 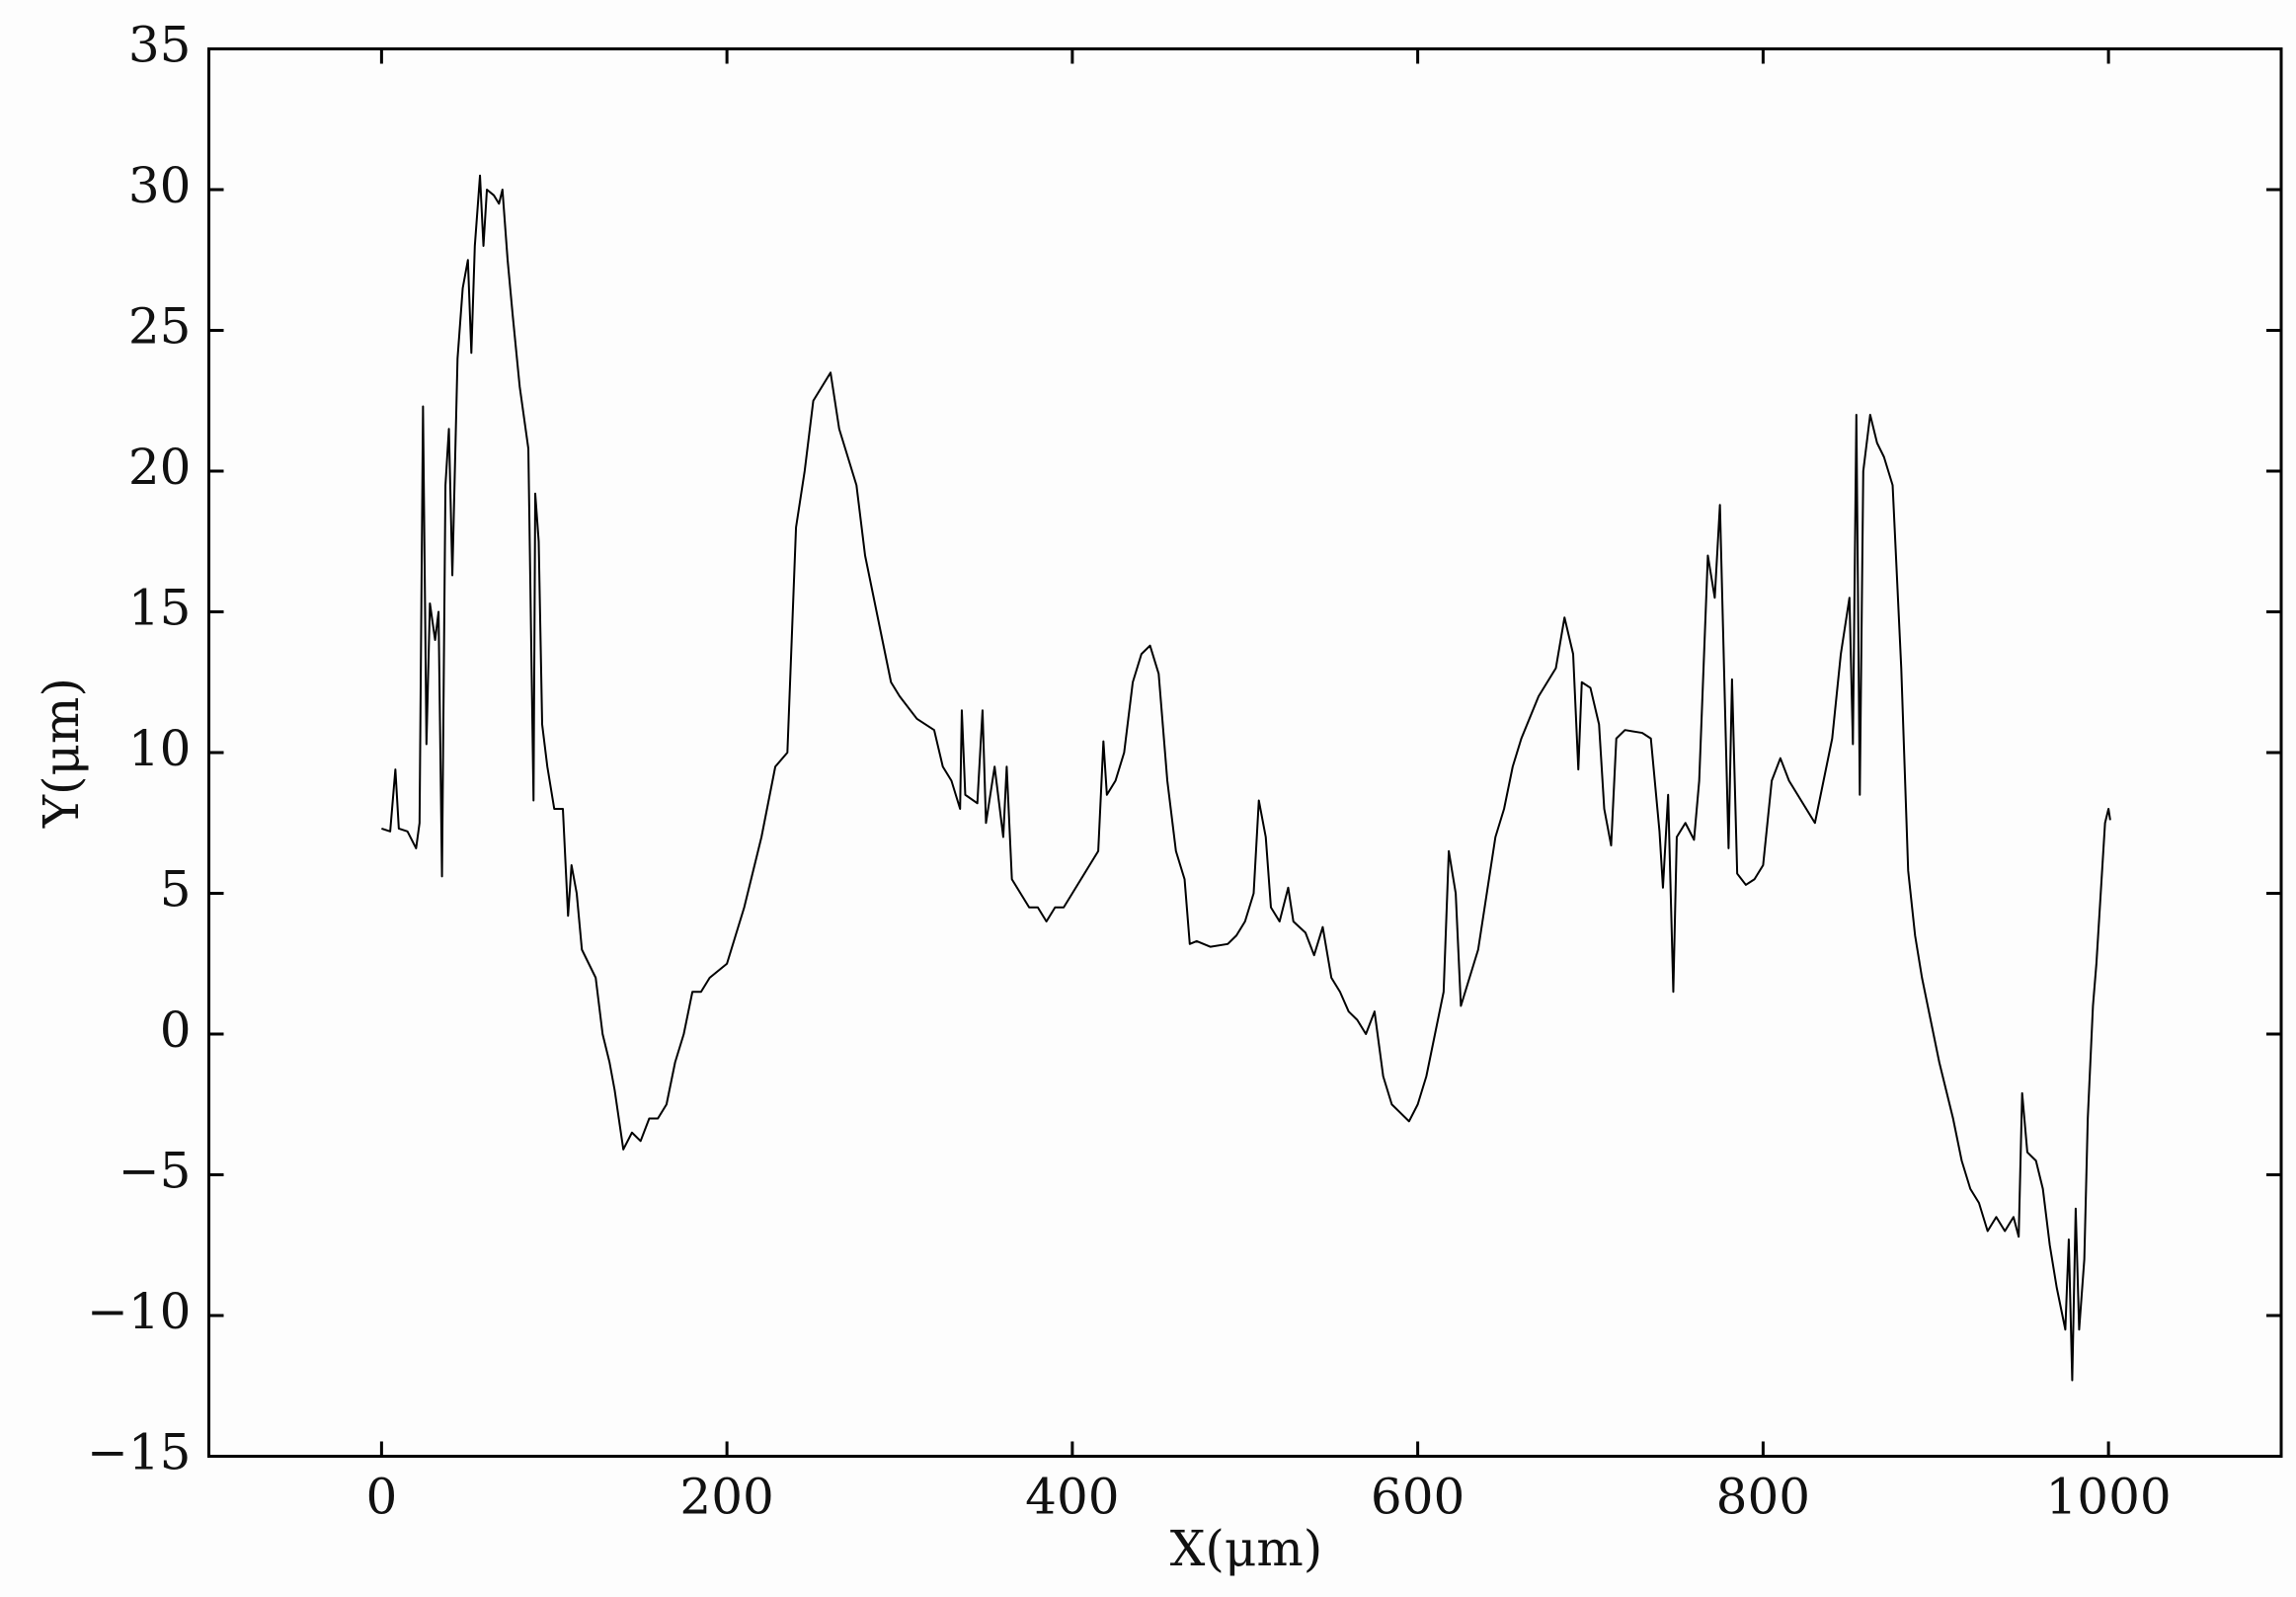 What do you see at coordinates (160, 327) in the screenshot?
I see `y-tick-label: 25` at bounding box center [160, 327].